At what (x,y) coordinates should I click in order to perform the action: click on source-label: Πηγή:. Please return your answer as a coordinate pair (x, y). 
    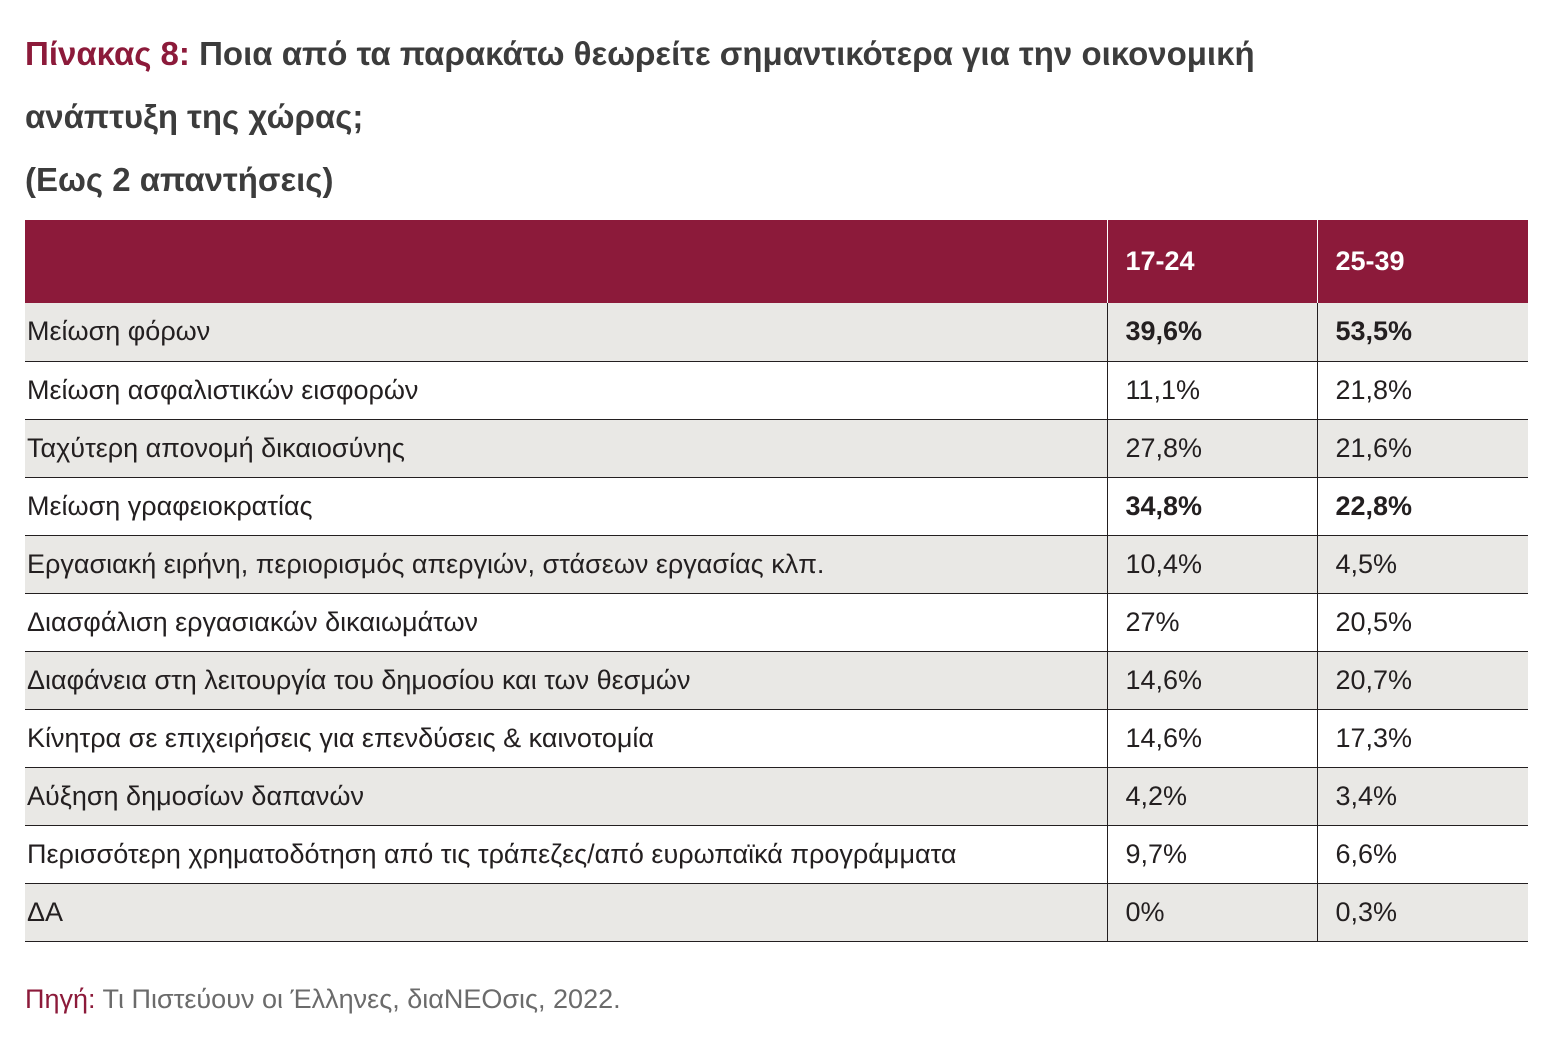
    Looking at the image, I should click on (60, 999).